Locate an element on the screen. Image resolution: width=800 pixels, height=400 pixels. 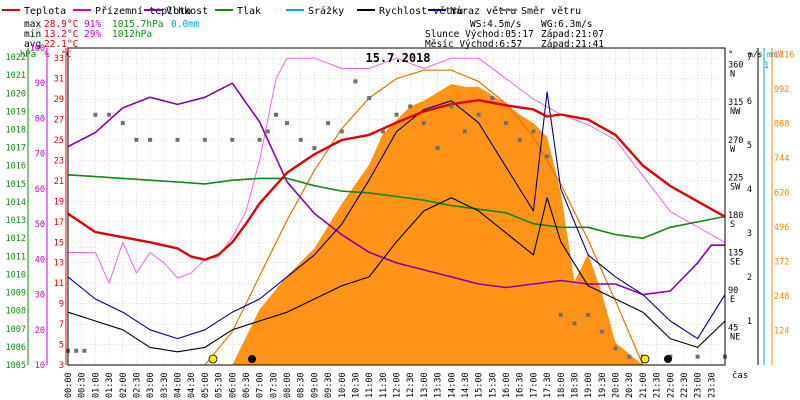
axis-tick-label-hpa: 1012 is located at coordinates (16, 239).